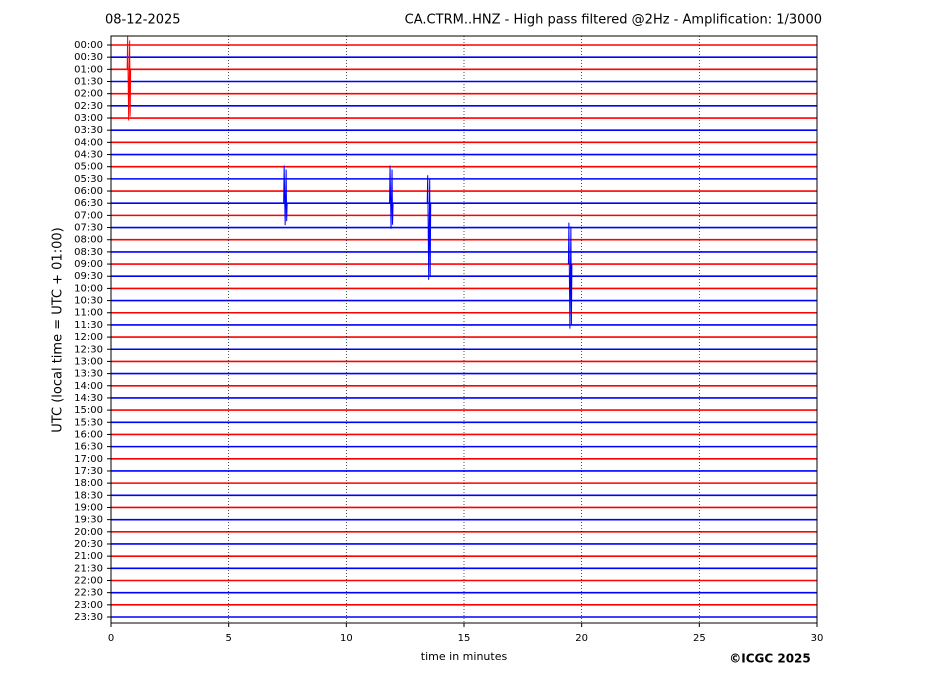 This screenshot has width=927, height=696. Describe the element at coordinates (88, 361) in the screenshot. I see `y-tick-label: 13:00` at that location.